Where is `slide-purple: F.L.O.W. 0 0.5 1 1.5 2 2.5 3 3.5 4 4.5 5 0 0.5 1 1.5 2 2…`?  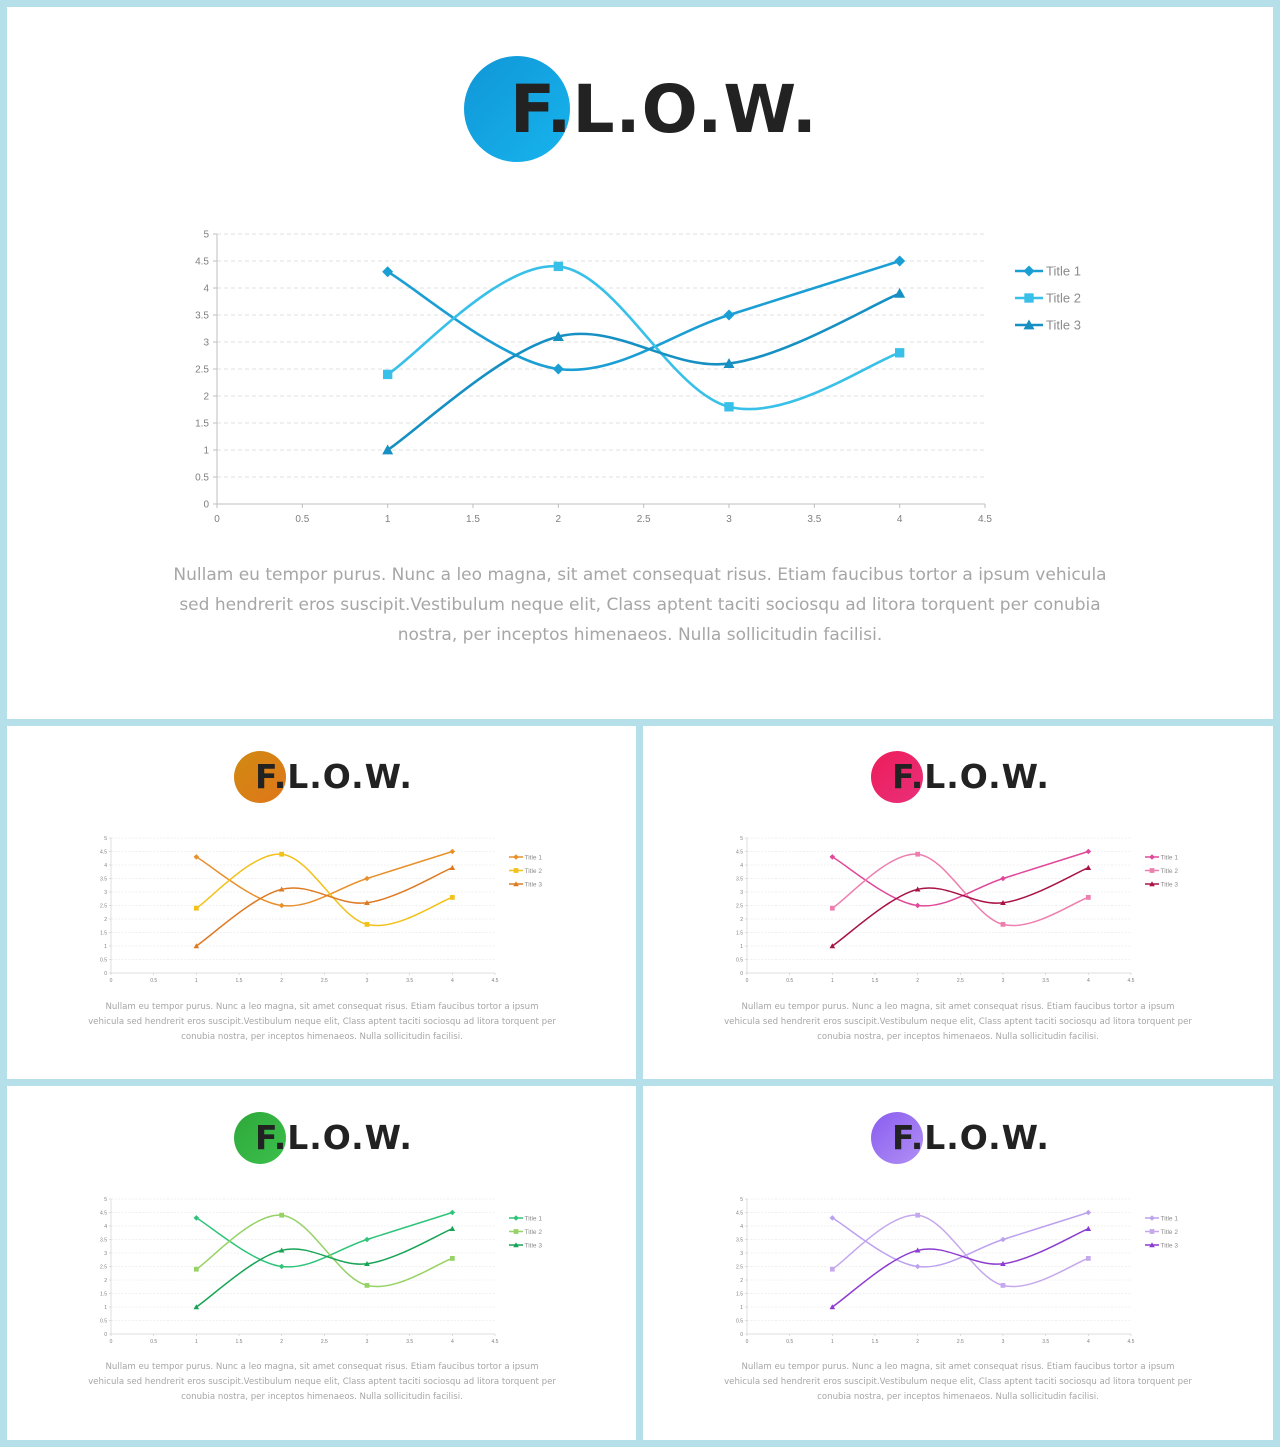 slide-purple: F.L.O.W. 0 0.5 1 1.5 2 2.5 3 3.5 4 4.5 5 0 0.5 1 1.5 2 2… is located at coordinates (958, 1263).